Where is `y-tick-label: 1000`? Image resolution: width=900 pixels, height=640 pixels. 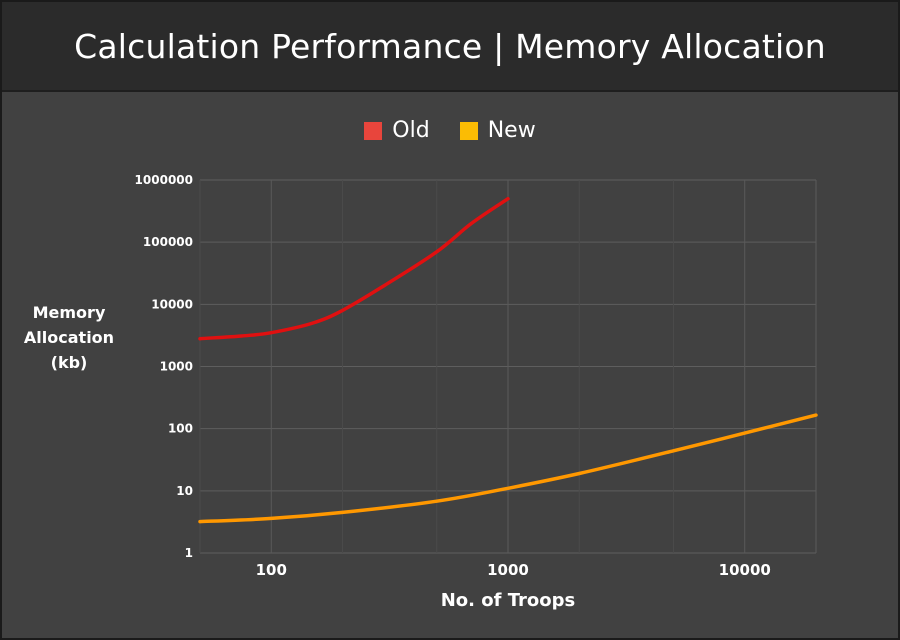 y-tick-label: 1000 is located at coordinates (176, 367).